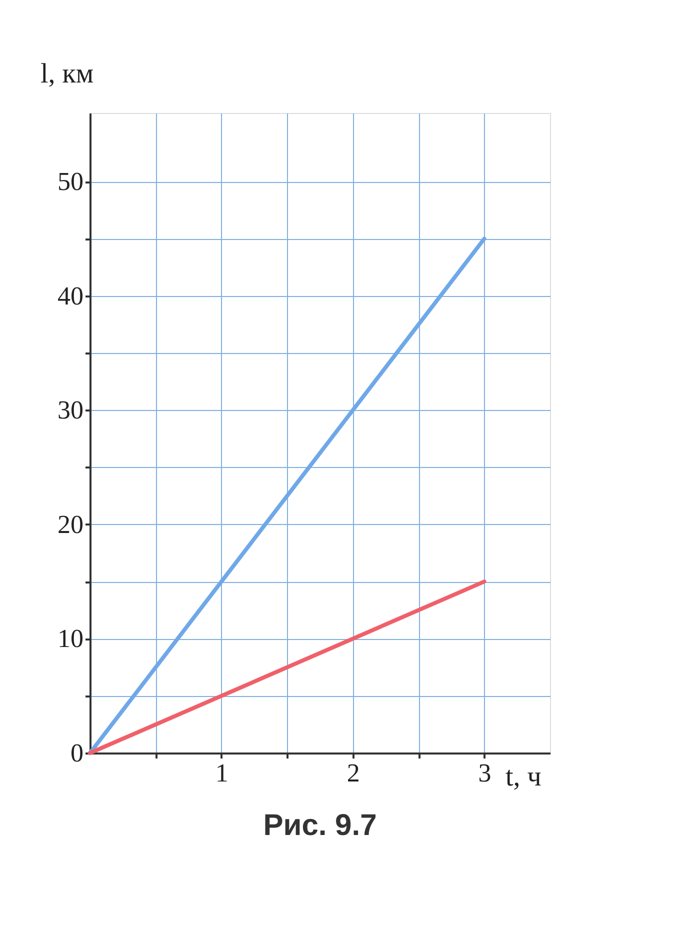 The image size is (682, 950). Describe the element at coordinates (320, 825) in the screenshot. I see `text: Рис. 9.7` at that location.